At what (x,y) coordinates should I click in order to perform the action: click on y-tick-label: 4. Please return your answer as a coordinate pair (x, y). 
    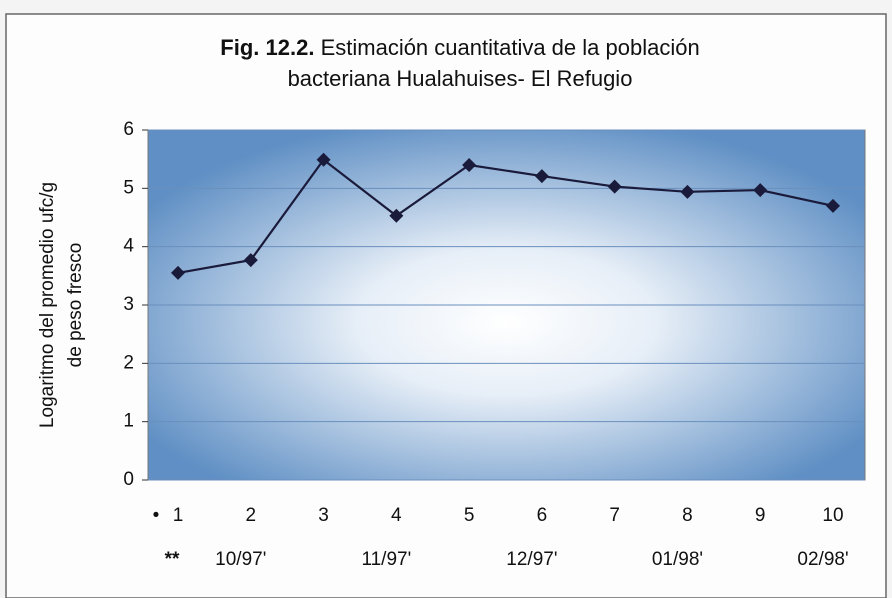
    Looking at the image, I should click on (128, 246).